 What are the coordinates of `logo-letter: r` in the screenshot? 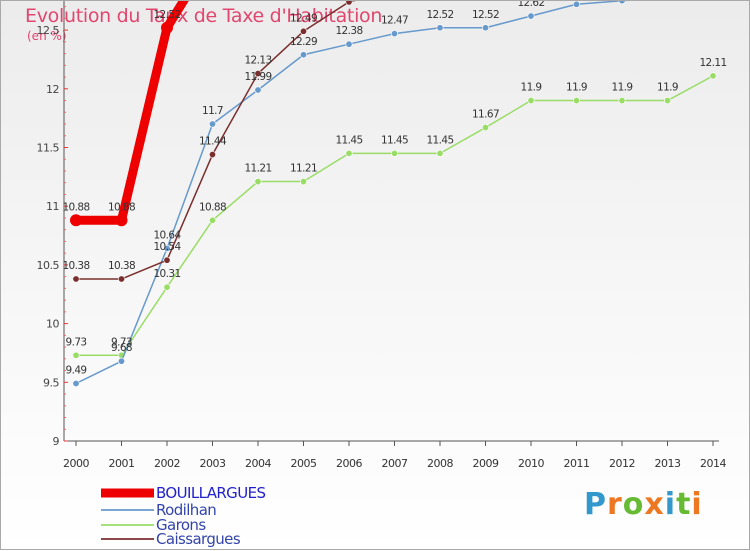 It's located at (615, 504).